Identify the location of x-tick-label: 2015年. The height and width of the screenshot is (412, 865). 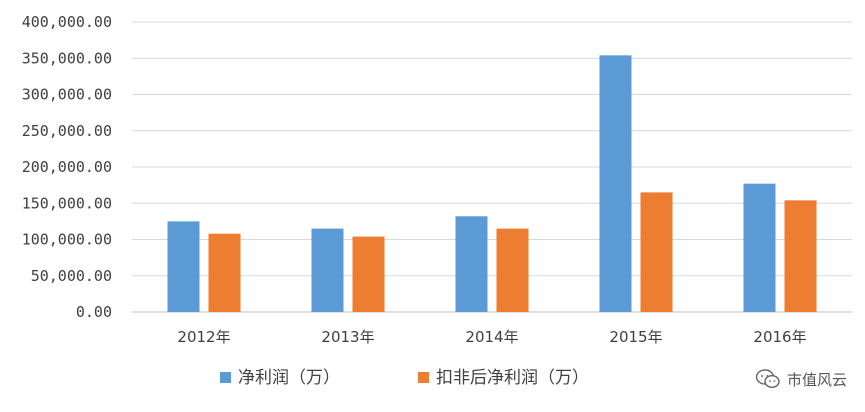
(635, 337).